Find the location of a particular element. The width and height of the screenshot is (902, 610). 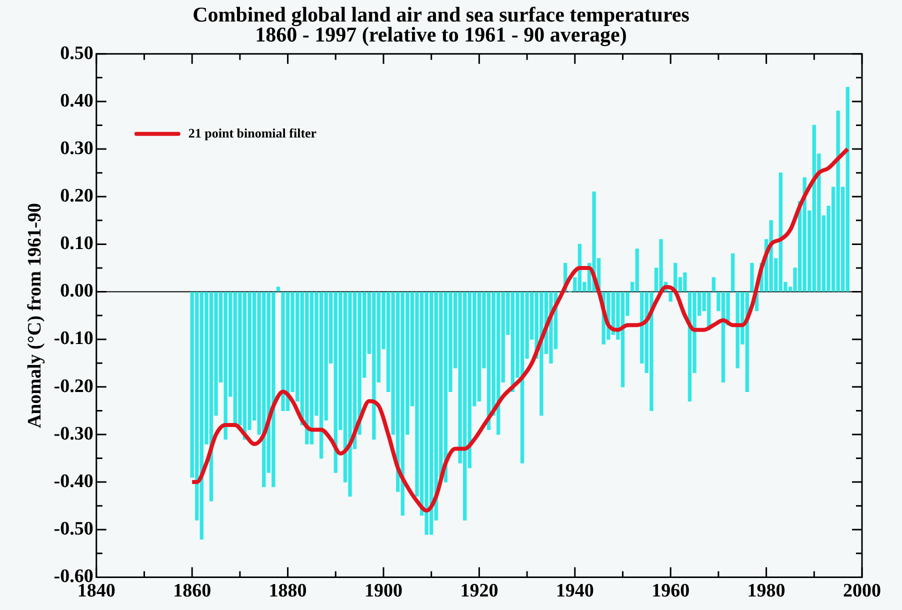

x-tick-label: 1880 is located at coordinates (287, 591).